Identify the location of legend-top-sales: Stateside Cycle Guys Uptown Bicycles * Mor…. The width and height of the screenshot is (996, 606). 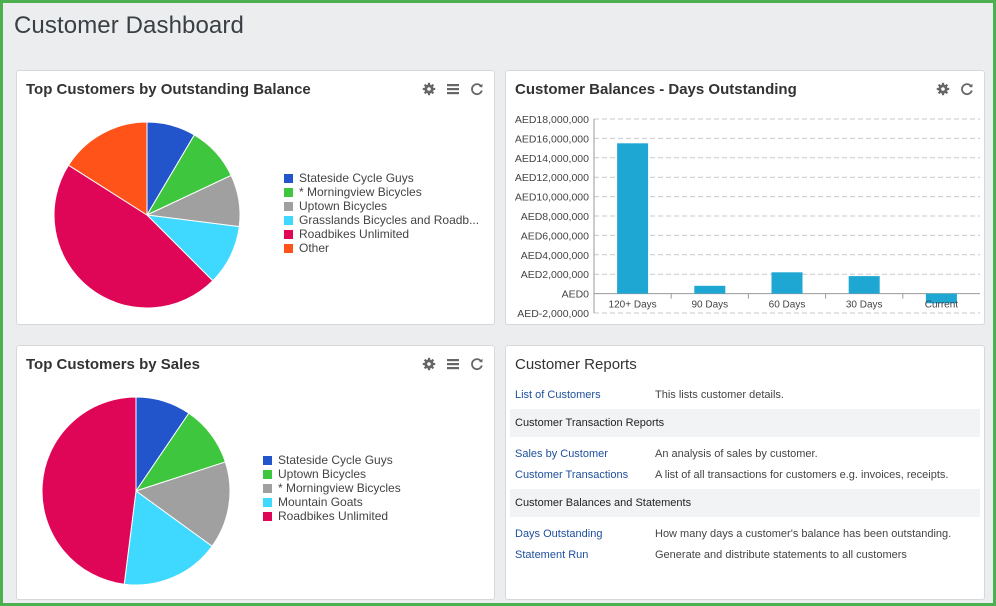
(332, 488).